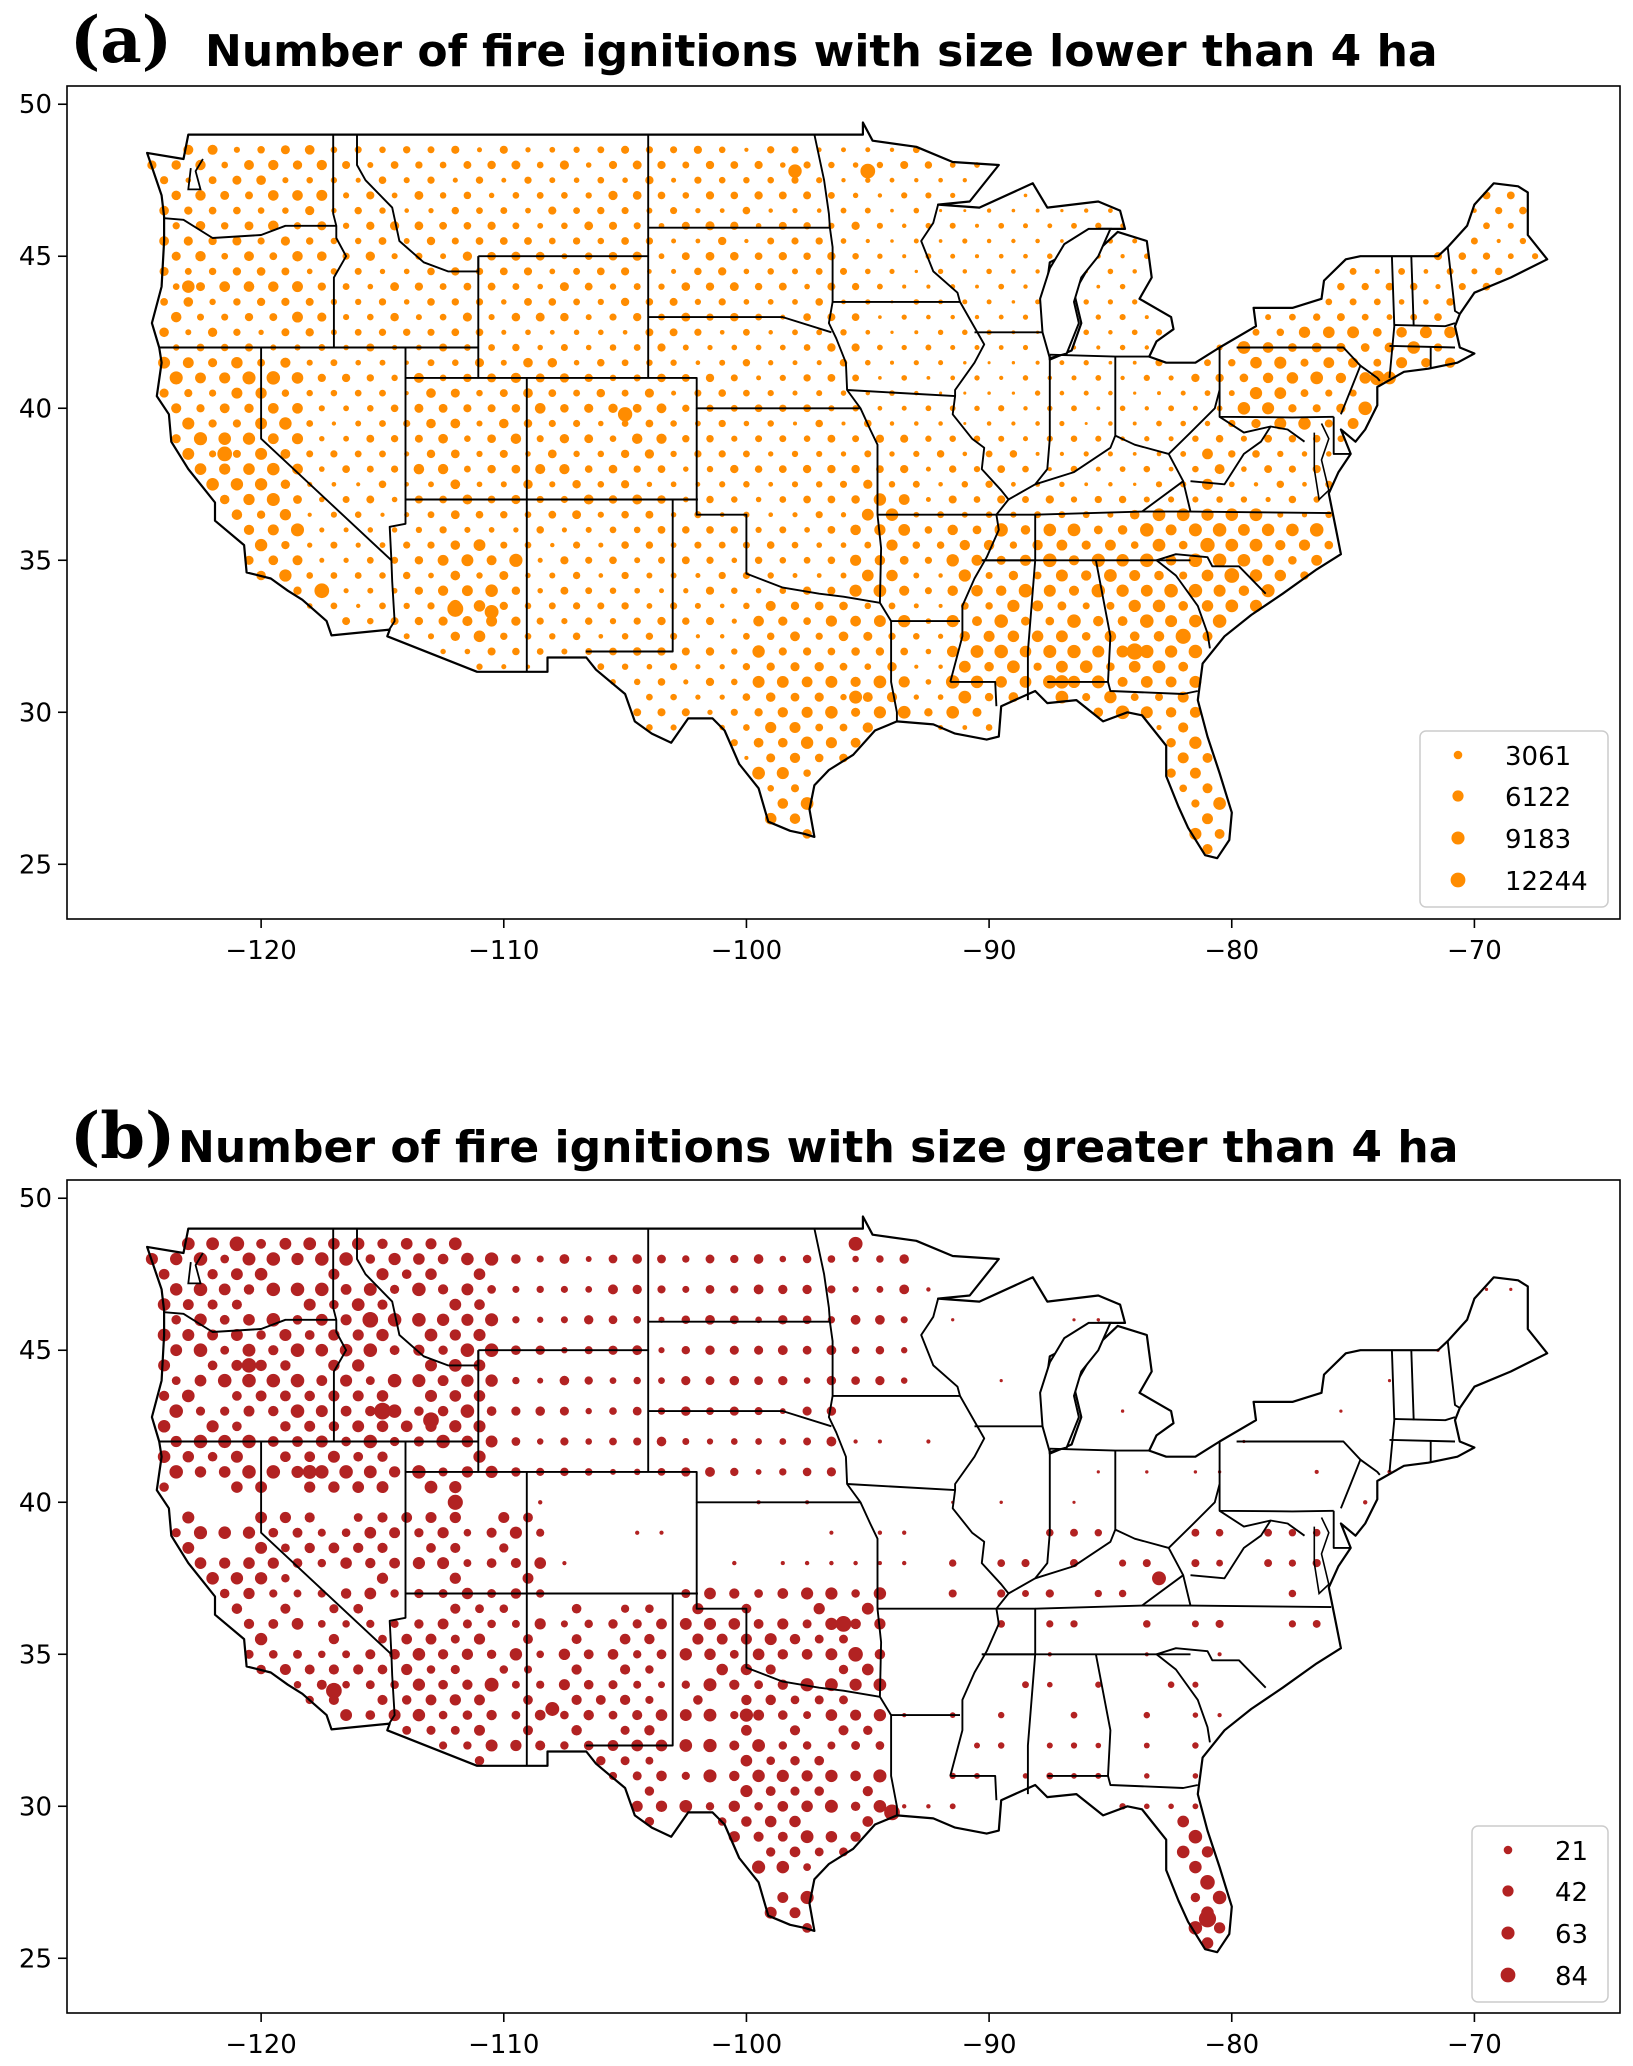 Image resolution: width=1633 pixels, height=2066 pixels. What do you see at coordinates (35, 105) in the screenshot?
I see `y-tick-label: 50` at bounding box center [35, 105].